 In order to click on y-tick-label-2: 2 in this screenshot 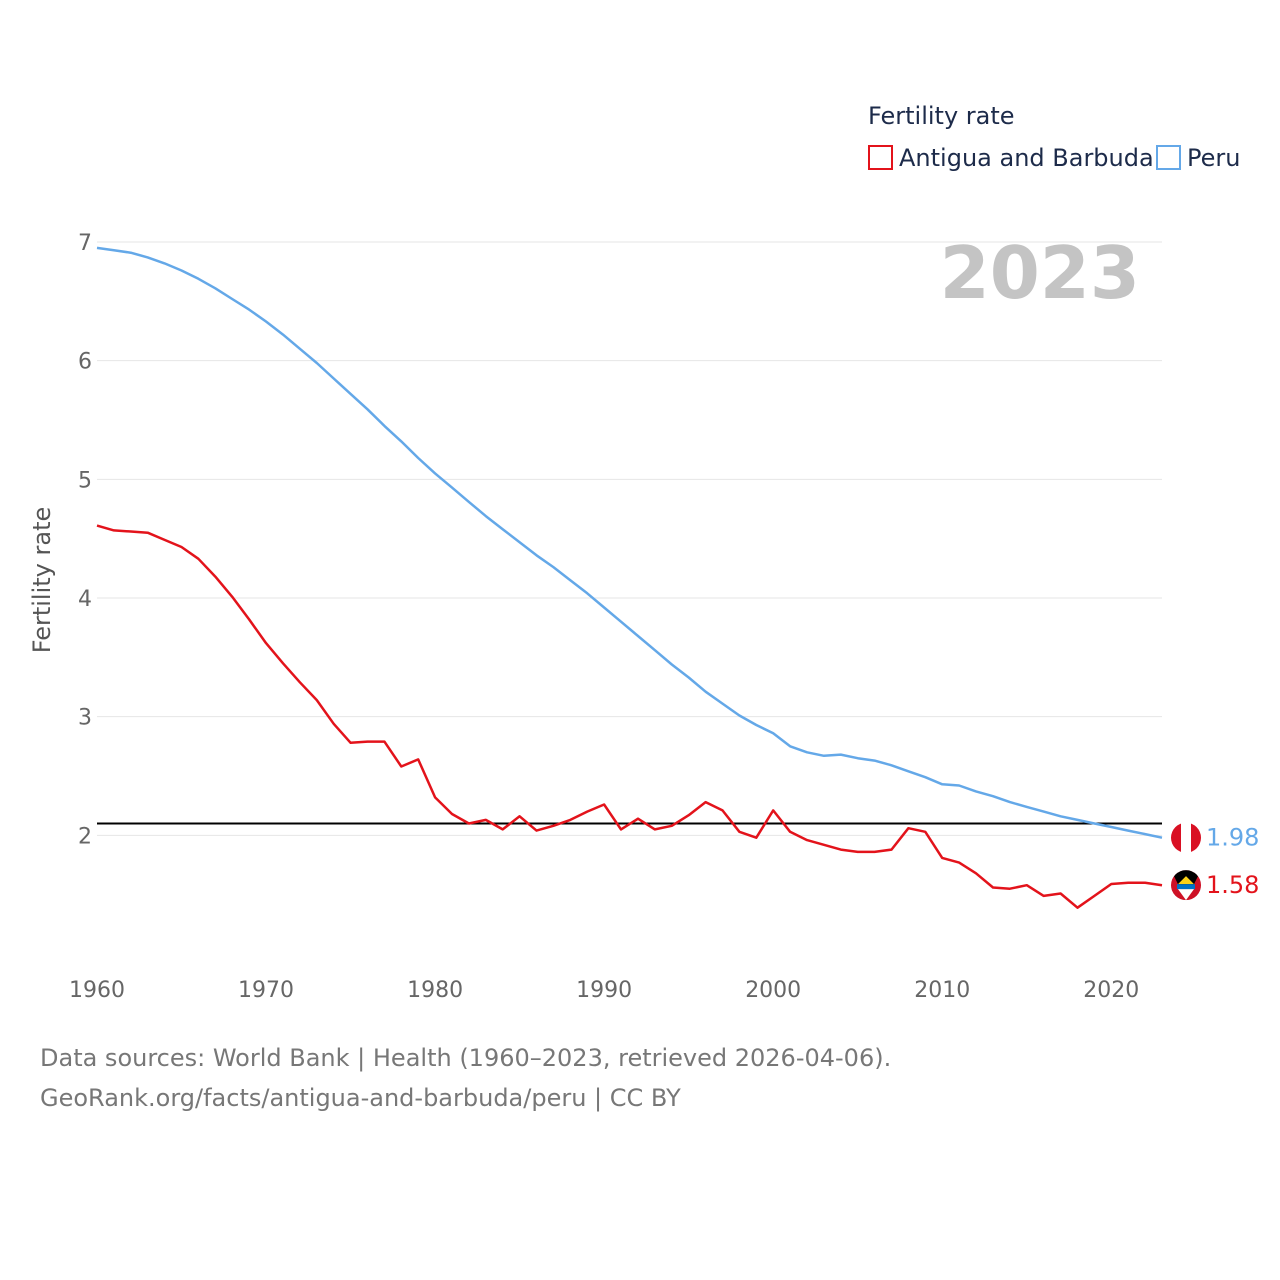, I will do `click(85, 836)`.